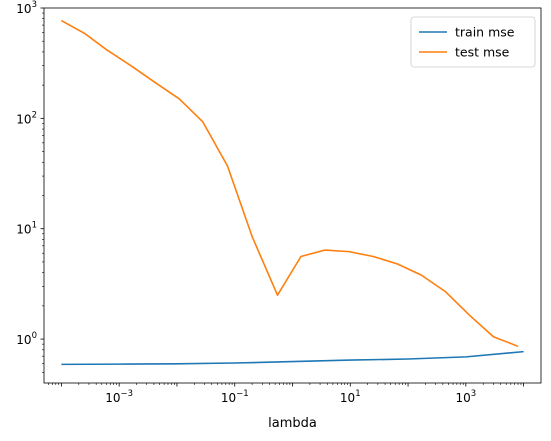  I want to click on x-tick-label: 10⁻¹, so click(235, 397).